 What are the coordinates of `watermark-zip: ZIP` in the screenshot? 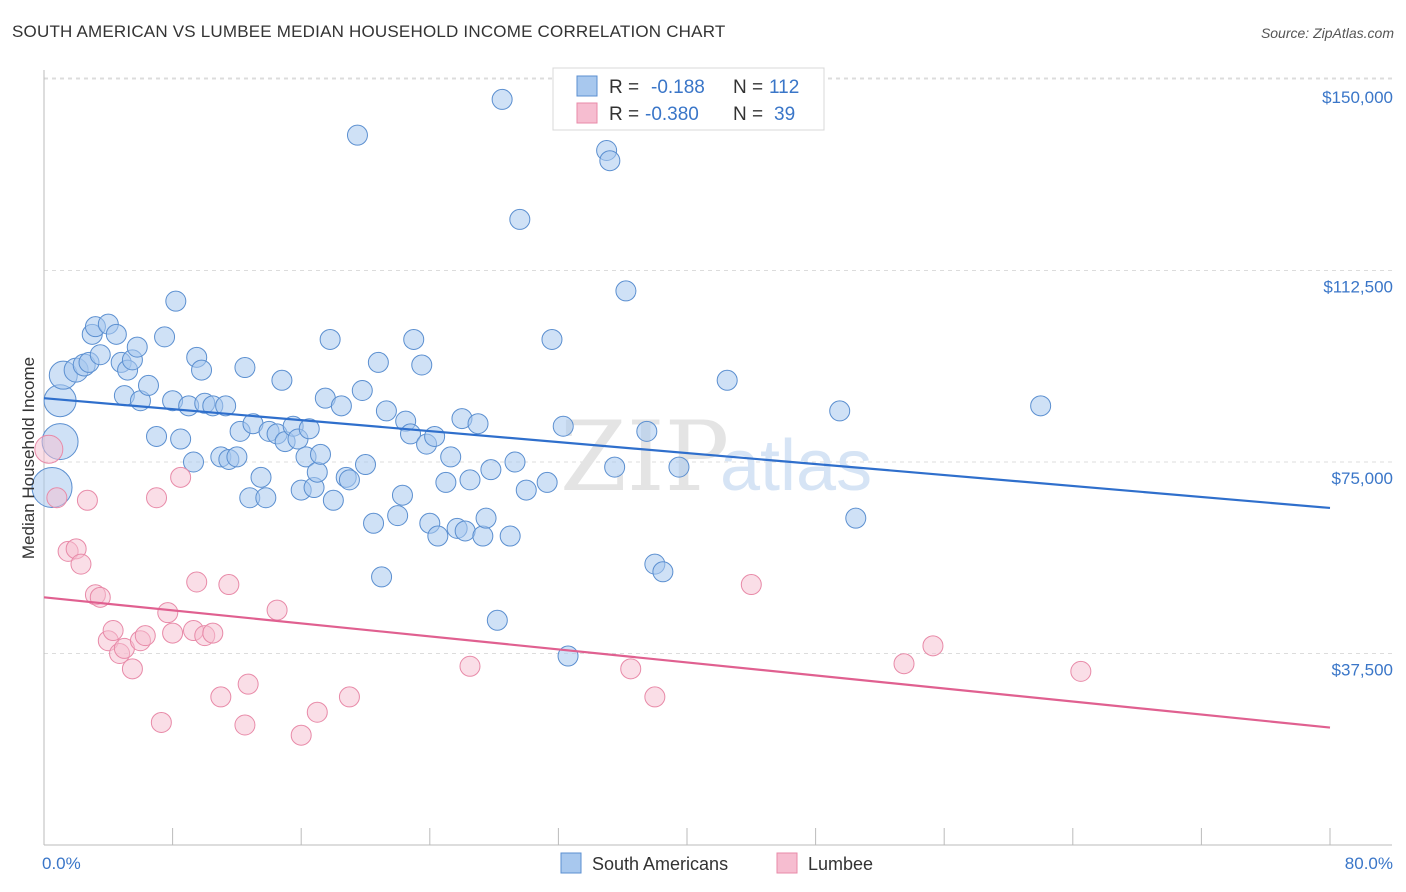 It's located at (644, 457).